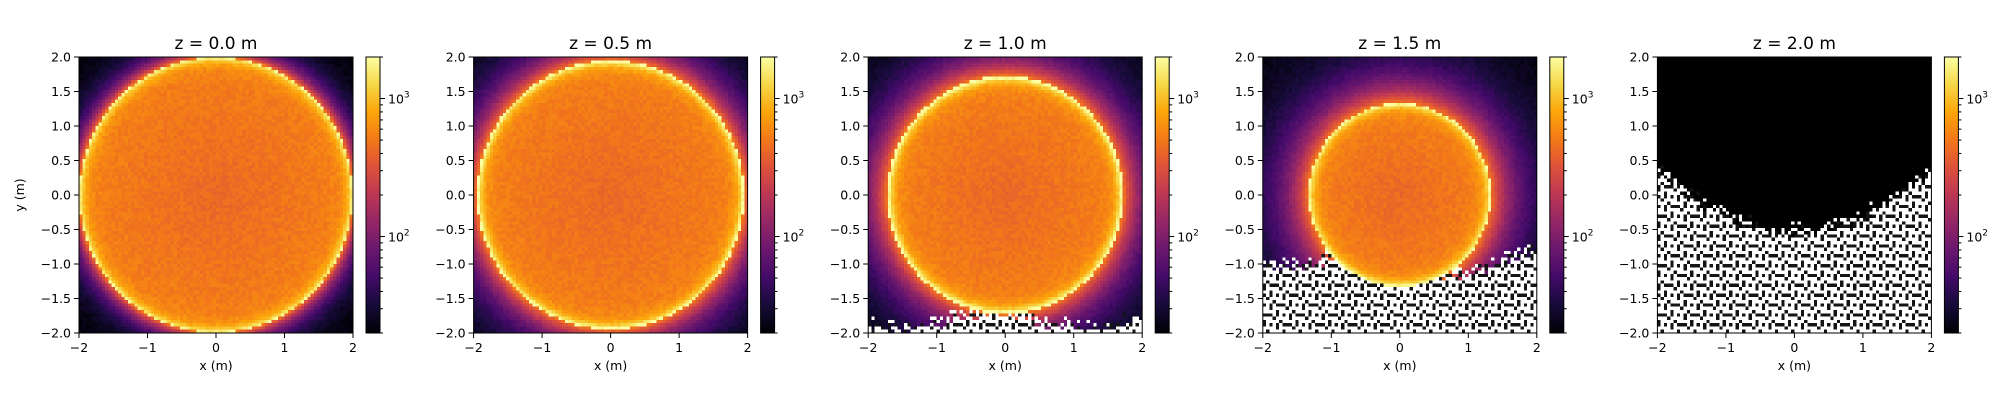 This screenshot has width=2000, height=405. What do you see at coordinates (610, 44) in the screenshot?
I see `chart-title: z = 0.5 m` at bounding box center [610, 44].